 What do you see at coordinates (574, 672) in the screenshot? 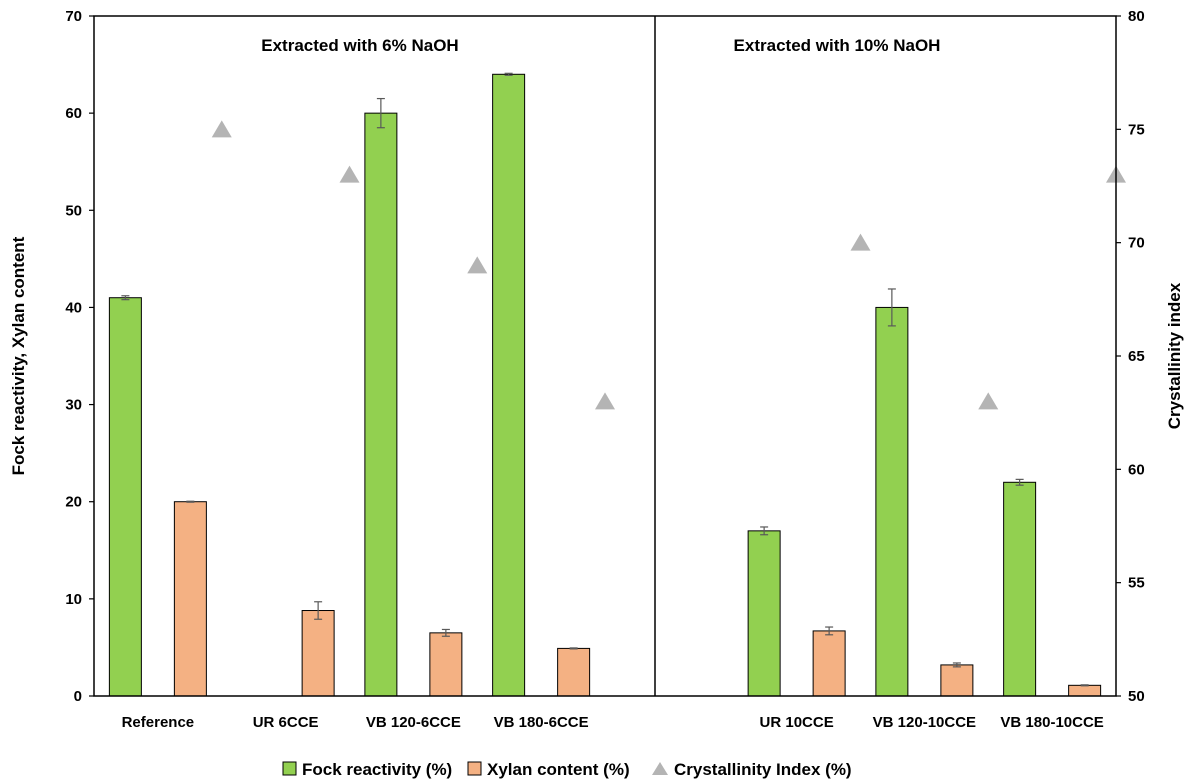
I see `bar-xylan-content-vb-180-6cce` at bounding box center [574, 672].